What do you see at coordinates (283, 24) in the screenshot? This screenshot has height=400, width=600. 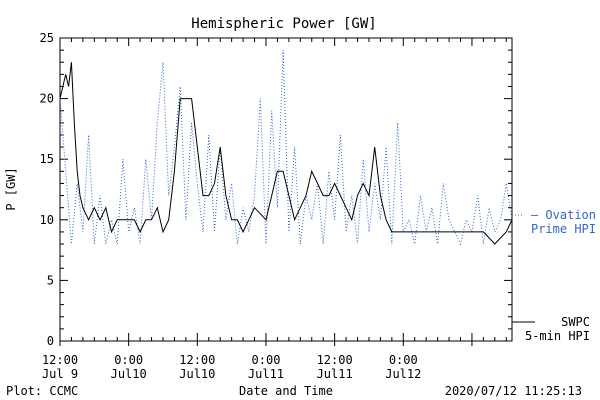 I see `chart-title: Hemispheric Power [GW]` at bounding box center [283, 24].